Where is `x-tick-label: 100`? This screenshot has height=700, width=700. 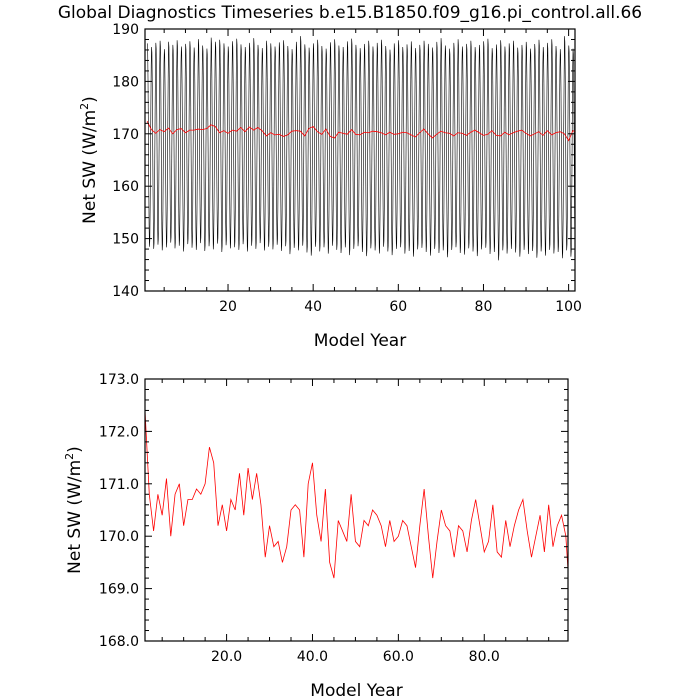
x-tick-label: 100 is located at coordinates (568, 307).